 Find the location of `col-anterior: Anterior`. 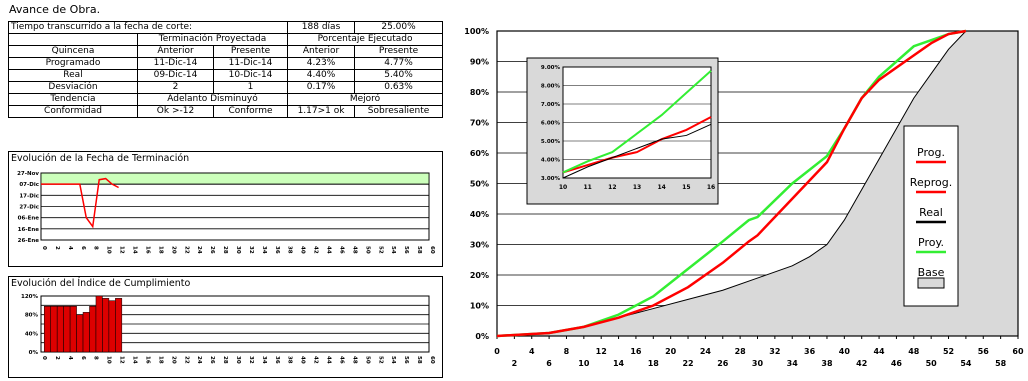

col-anterior: Anterior is located at coordinates (175, 51).